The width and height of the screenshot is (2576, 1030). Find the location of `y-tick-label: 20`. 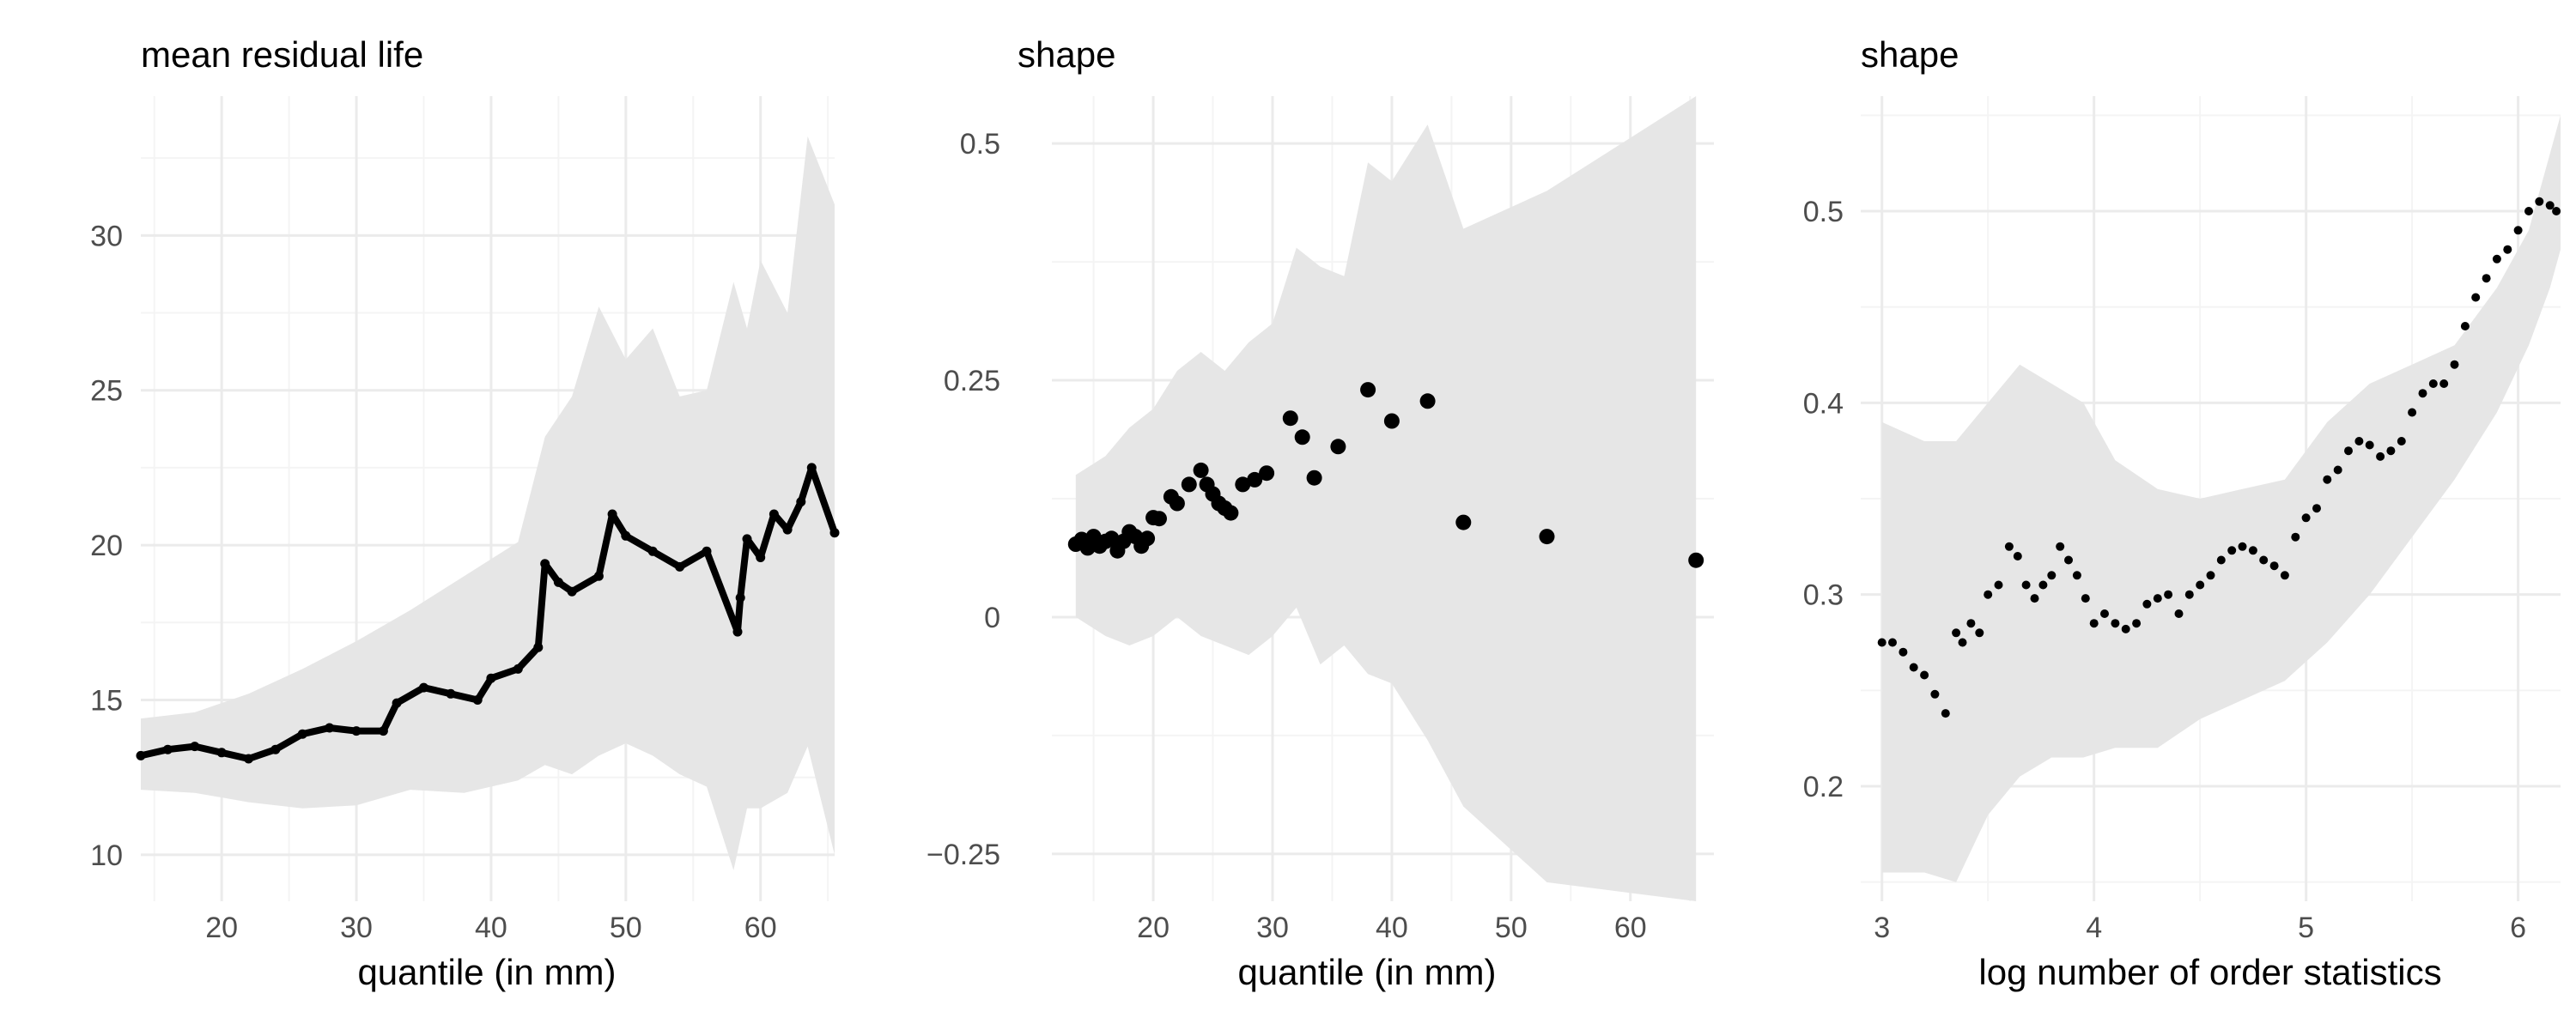

y-tick-label: 20 is located at coordinates (106, 546).